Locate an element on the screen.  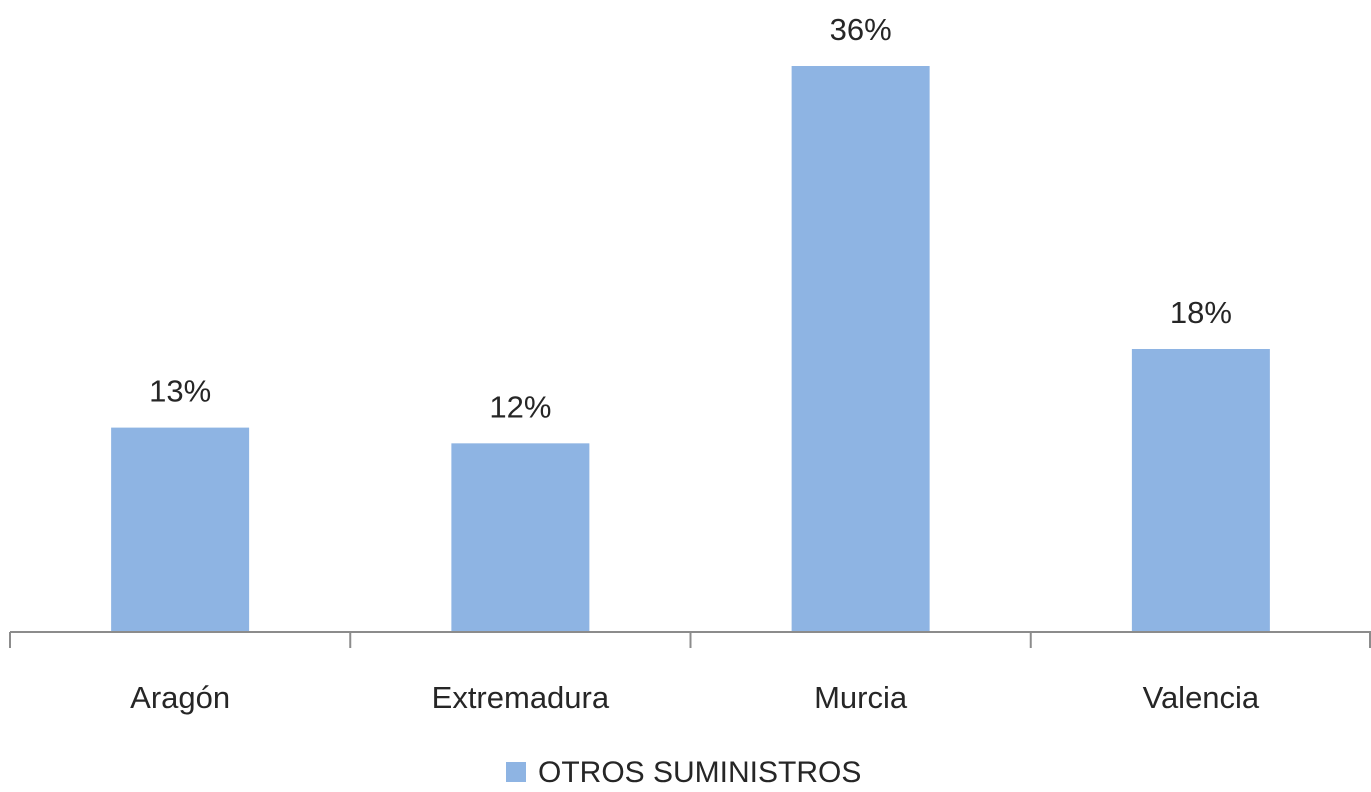
bar-murcia is located at coordinates (860, 349).